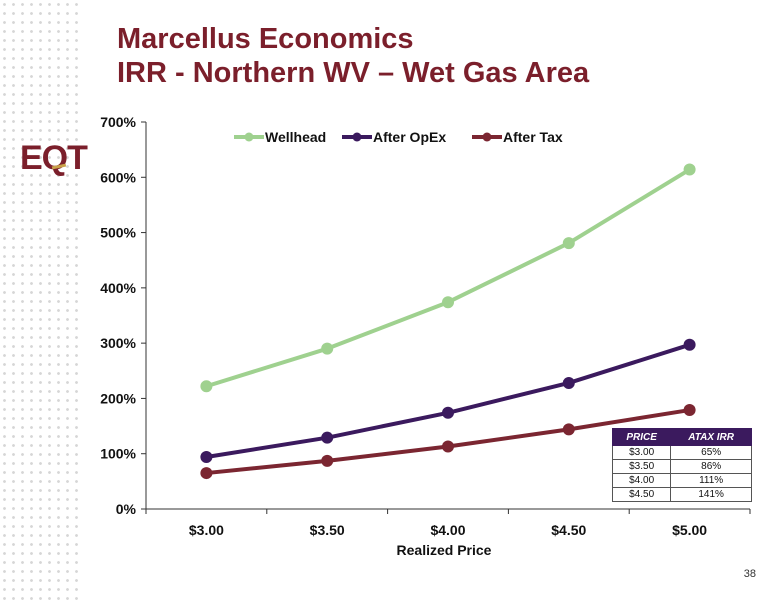  I want to click on title-line-1: Marcellus Economics, so click(265, 39).